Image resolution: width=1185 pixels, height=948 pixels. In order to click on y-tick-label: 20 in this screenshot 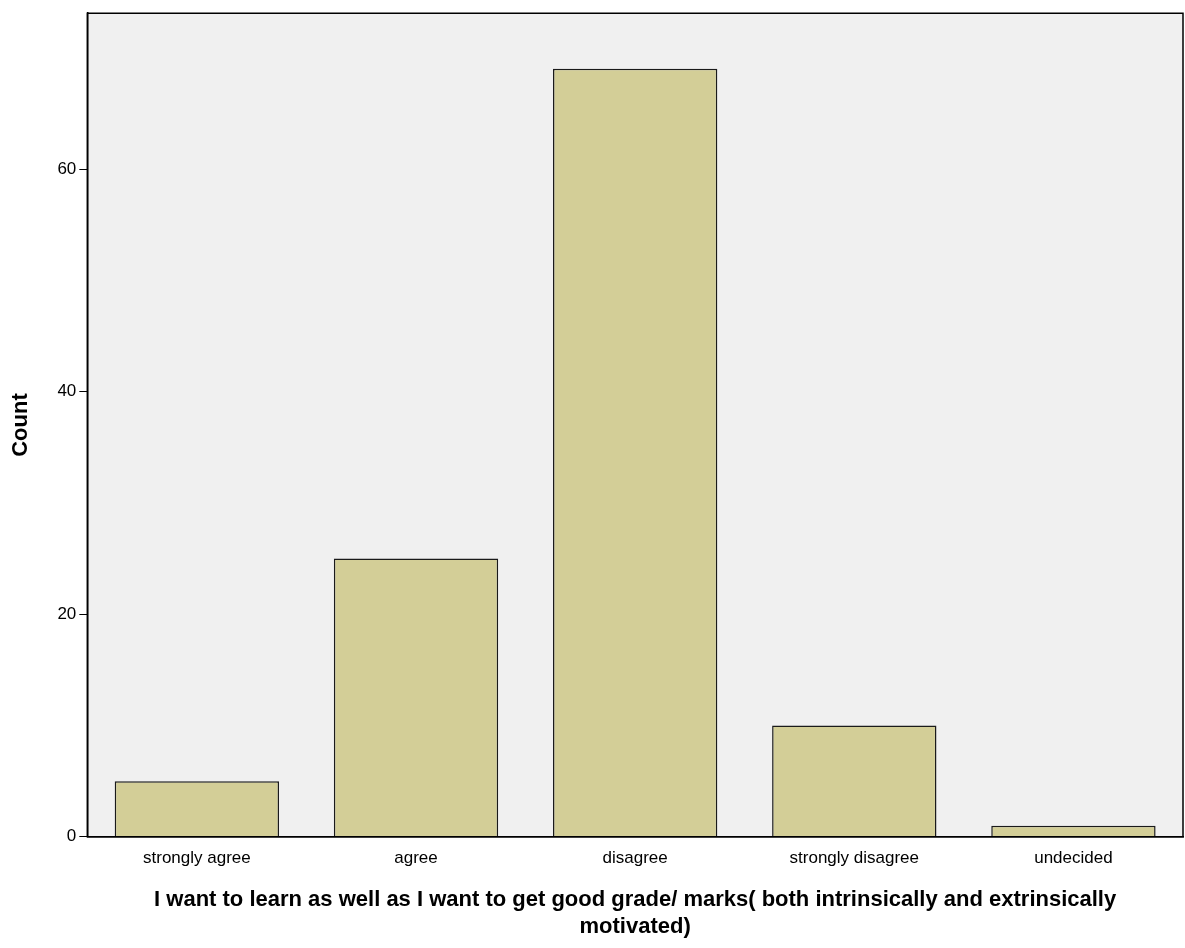, I will do `click(67, 613)`.